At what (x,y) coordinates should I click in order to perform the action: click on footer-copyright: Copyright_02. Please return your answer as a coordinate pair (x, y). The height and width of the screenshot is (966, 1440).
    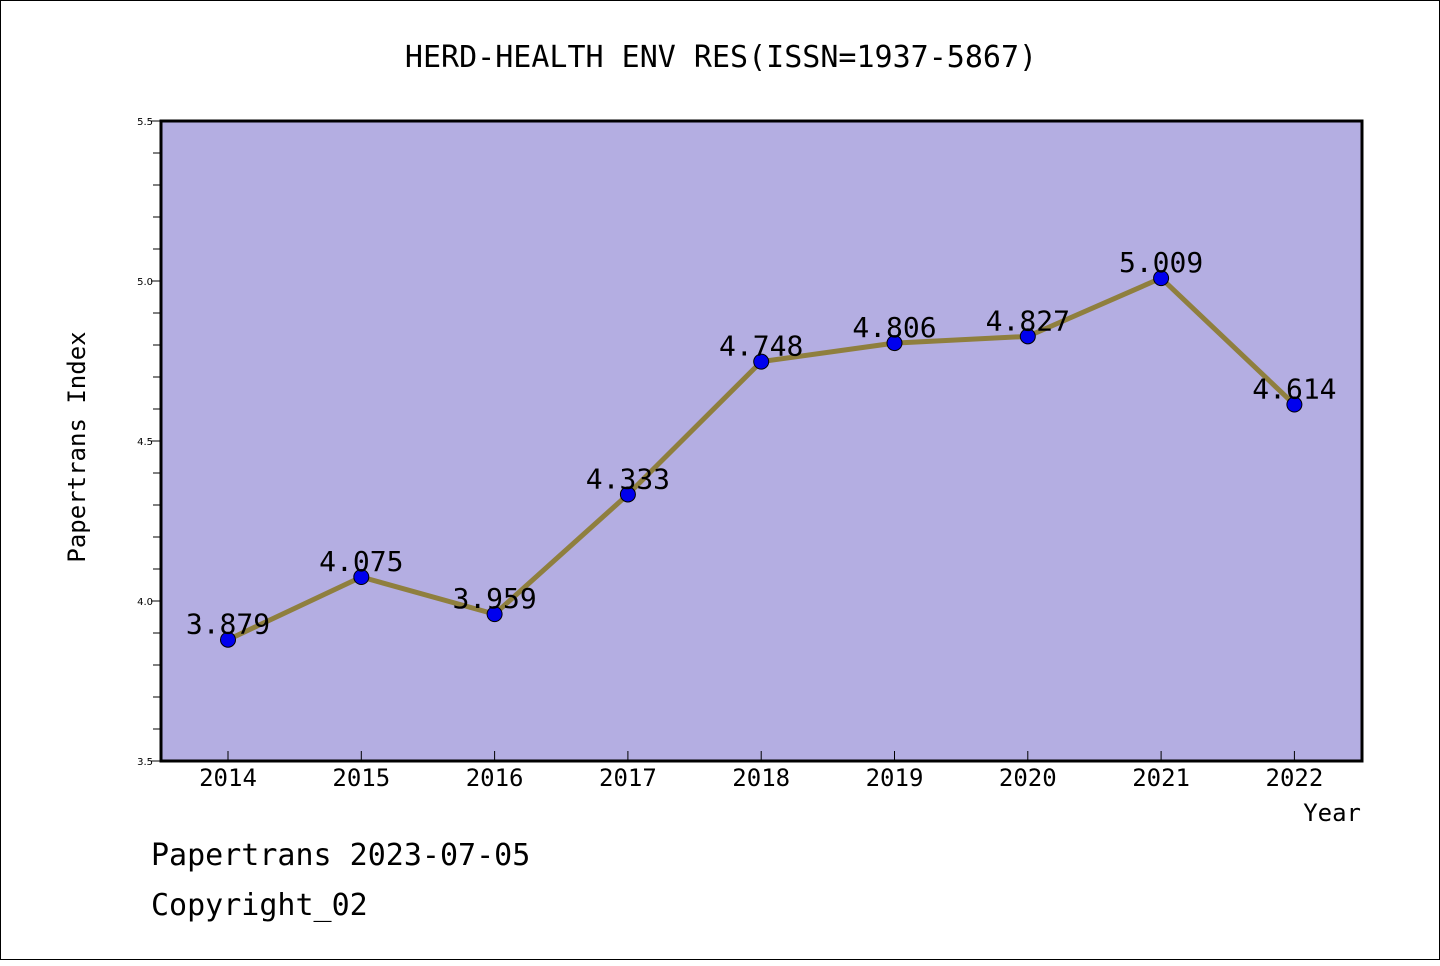
    Looking at the image, I should click on (259, 905).